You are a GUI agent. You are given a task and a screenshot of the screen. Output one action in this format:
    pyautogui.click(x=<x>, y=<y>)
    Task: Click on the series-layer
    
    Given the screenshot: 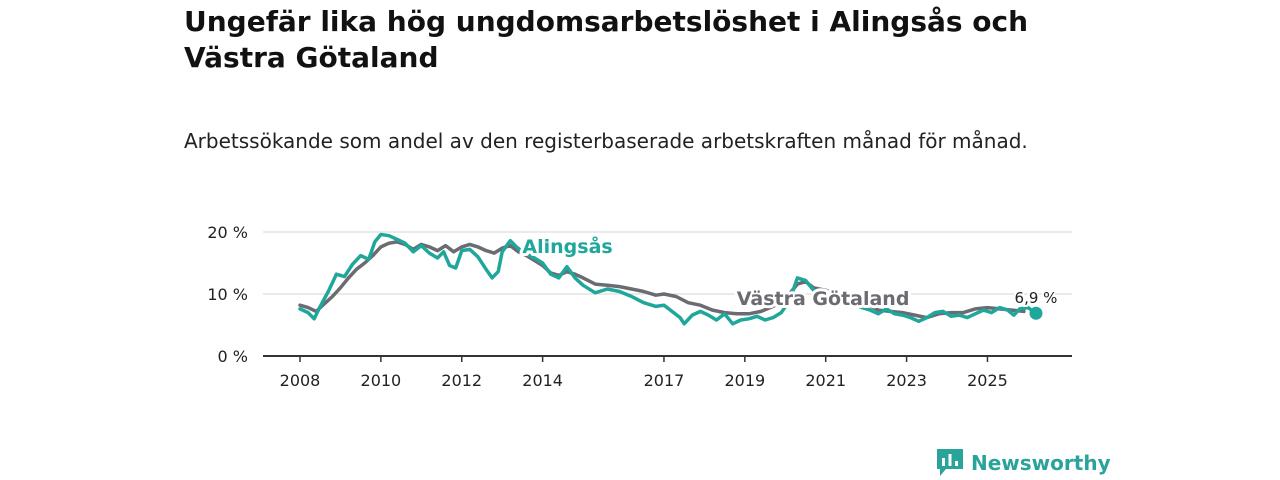 What is the action you would take?
    pyautogui.click(x=668, y=279)
    